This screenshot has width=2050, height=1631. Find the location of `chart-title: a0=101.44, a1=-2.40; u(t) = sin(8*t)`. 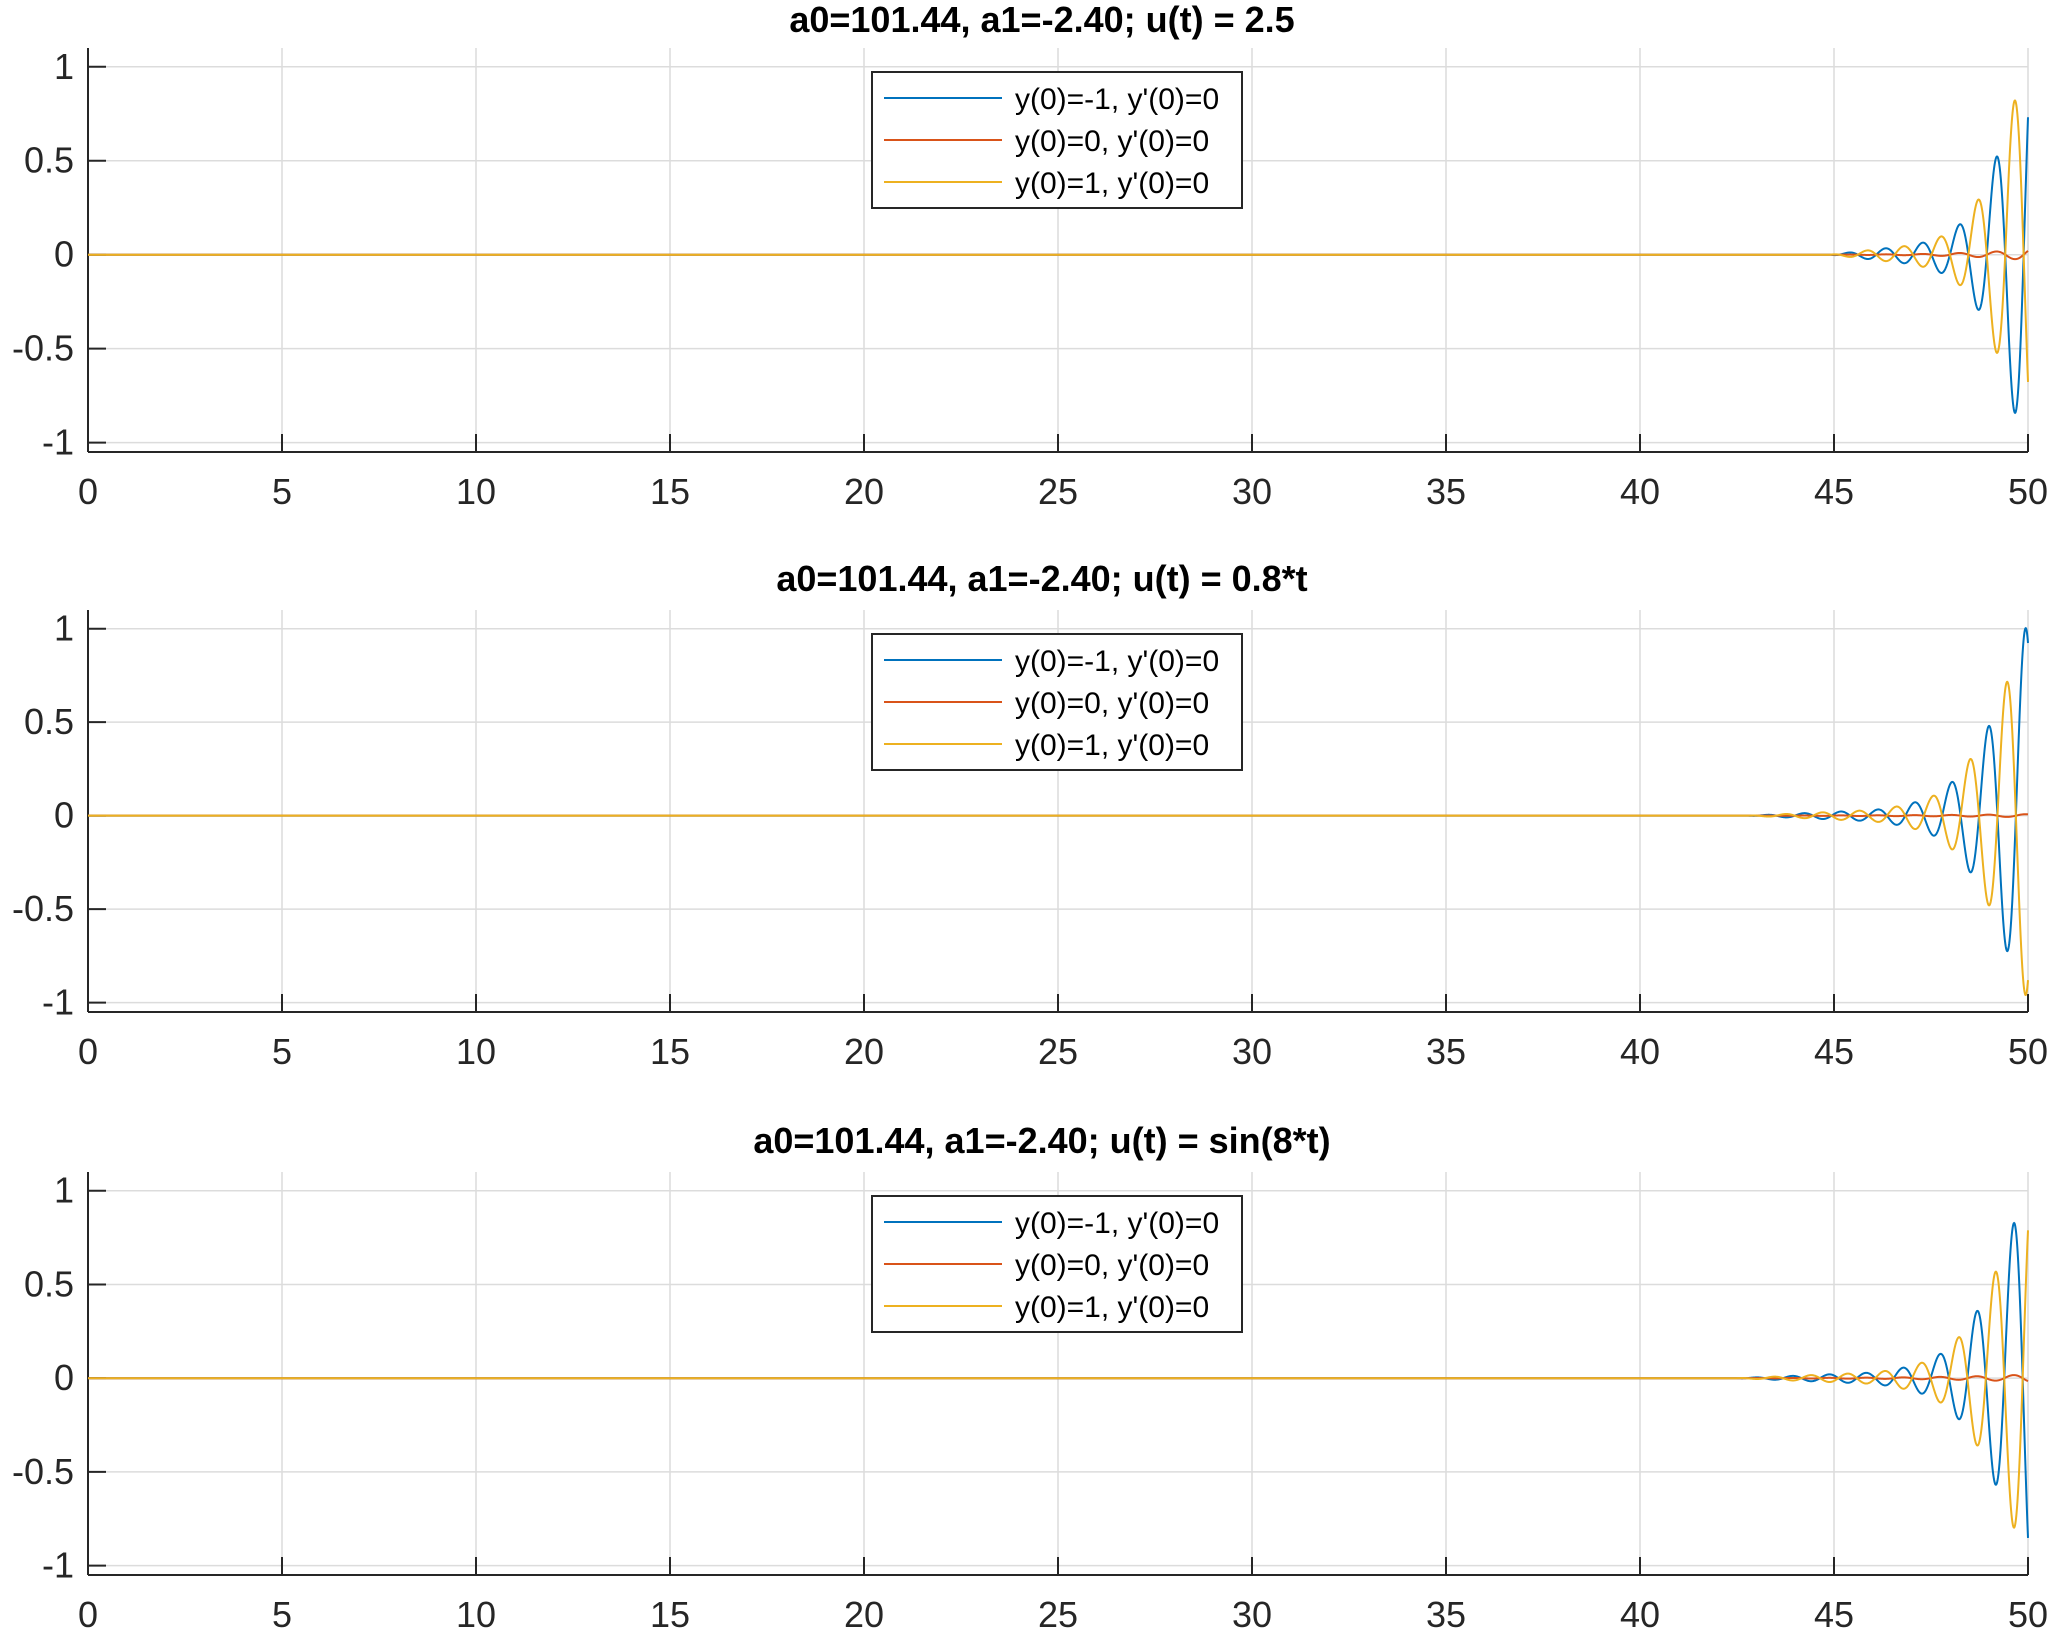

chart-title: a0=101.44, a1=-2.40; u(t) = sin(8*t) is located at coordinates (1041, 1140).